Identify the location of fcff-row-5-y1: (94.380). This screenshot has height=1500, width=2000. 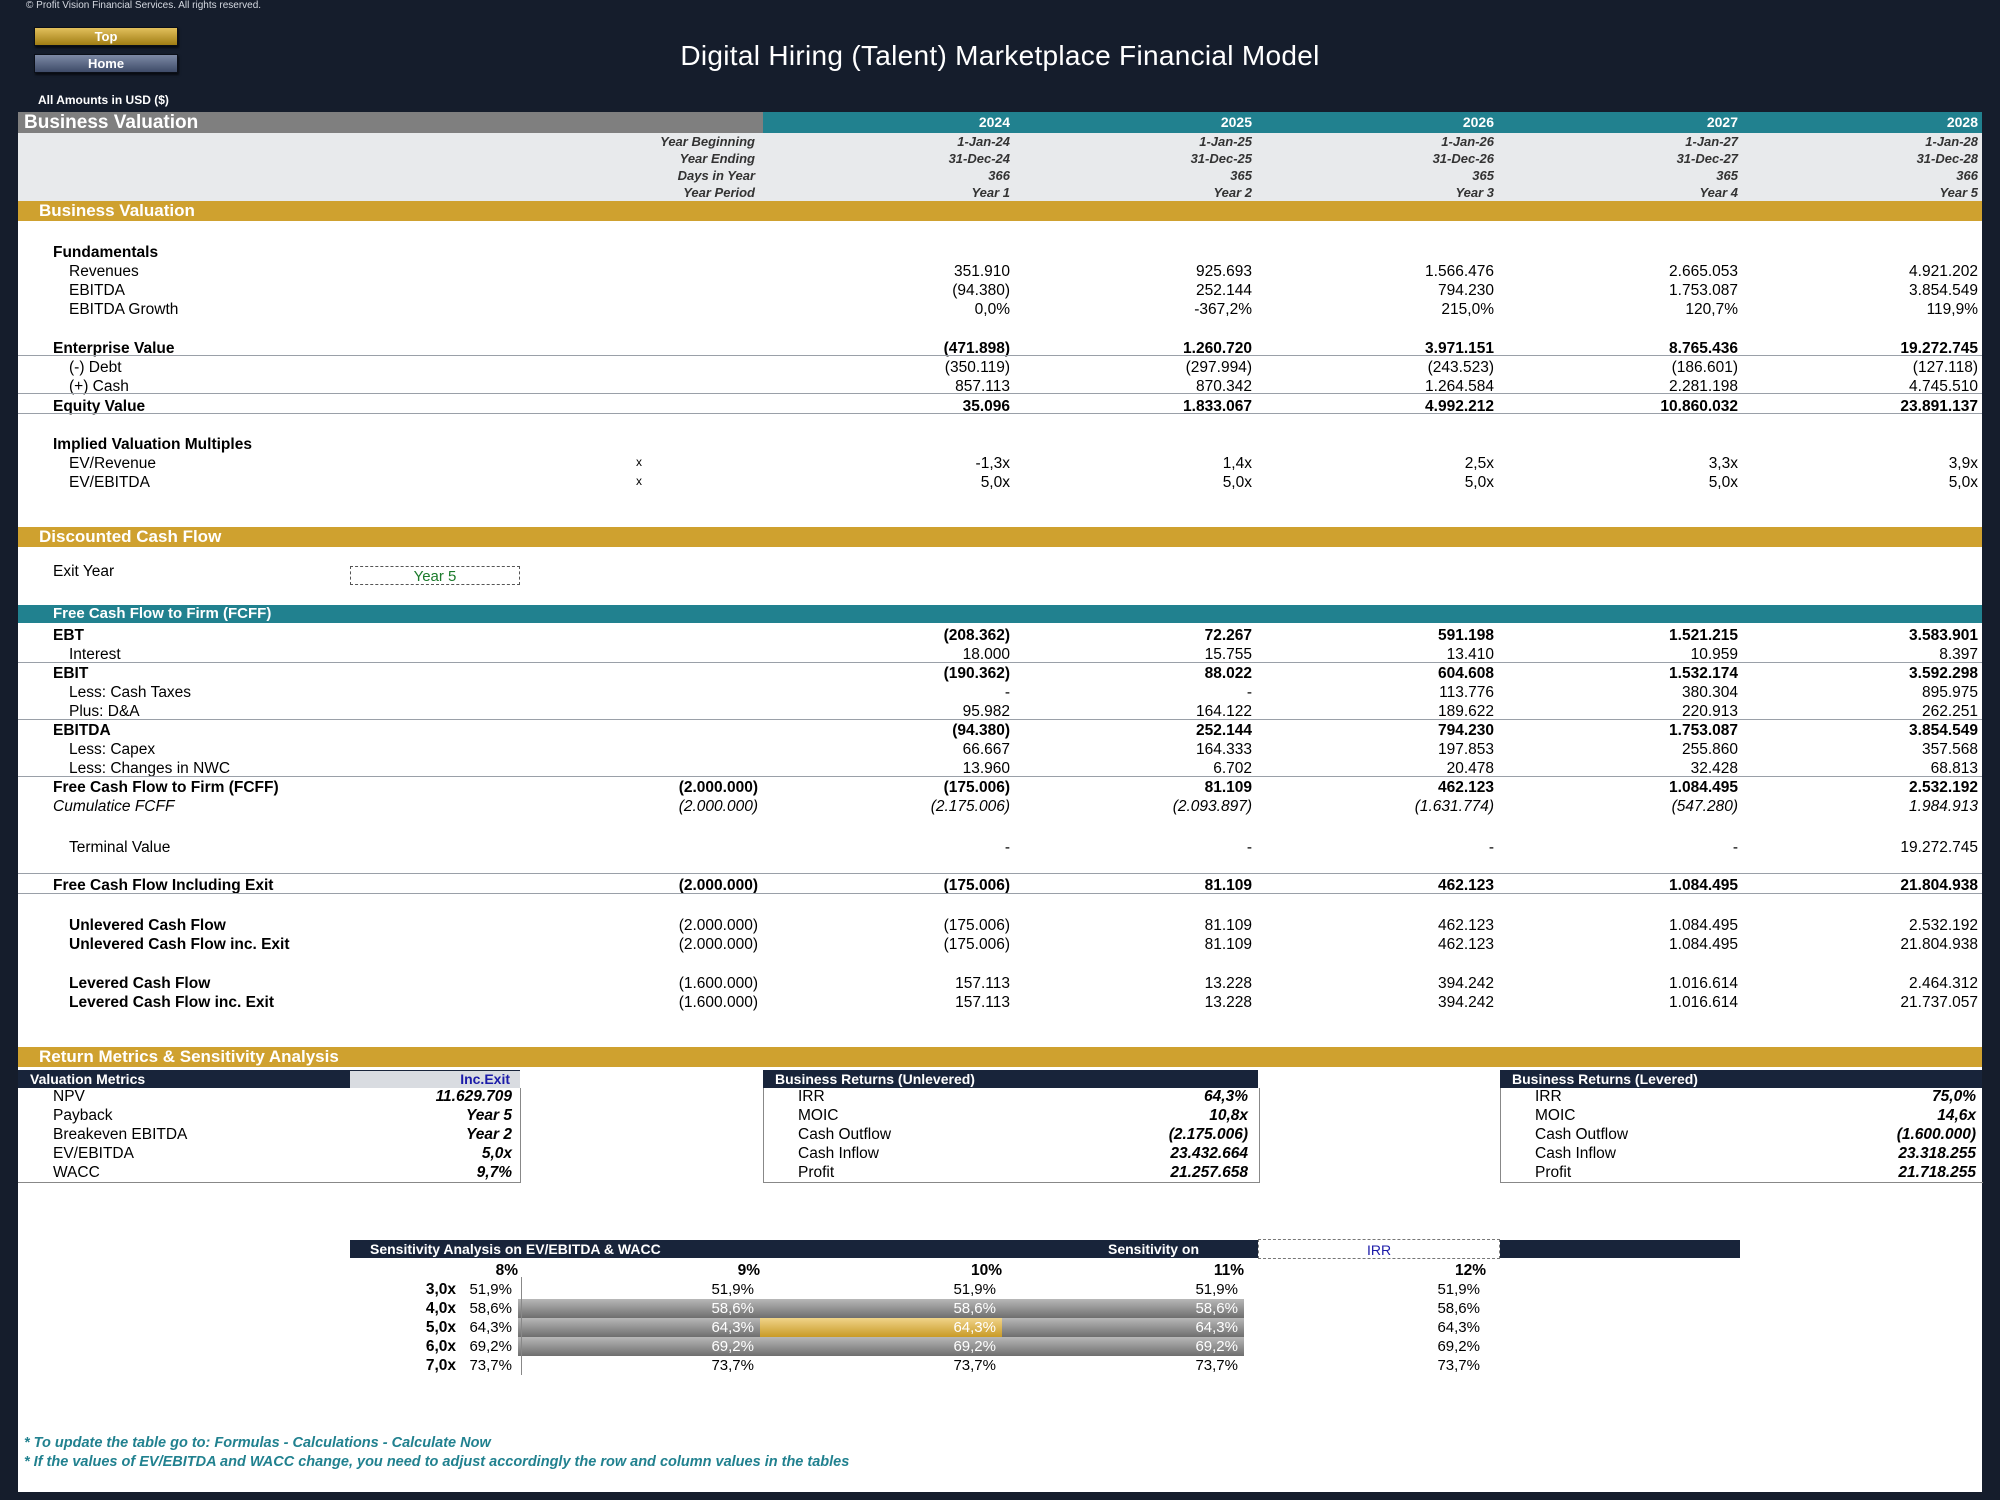
(981, 730).